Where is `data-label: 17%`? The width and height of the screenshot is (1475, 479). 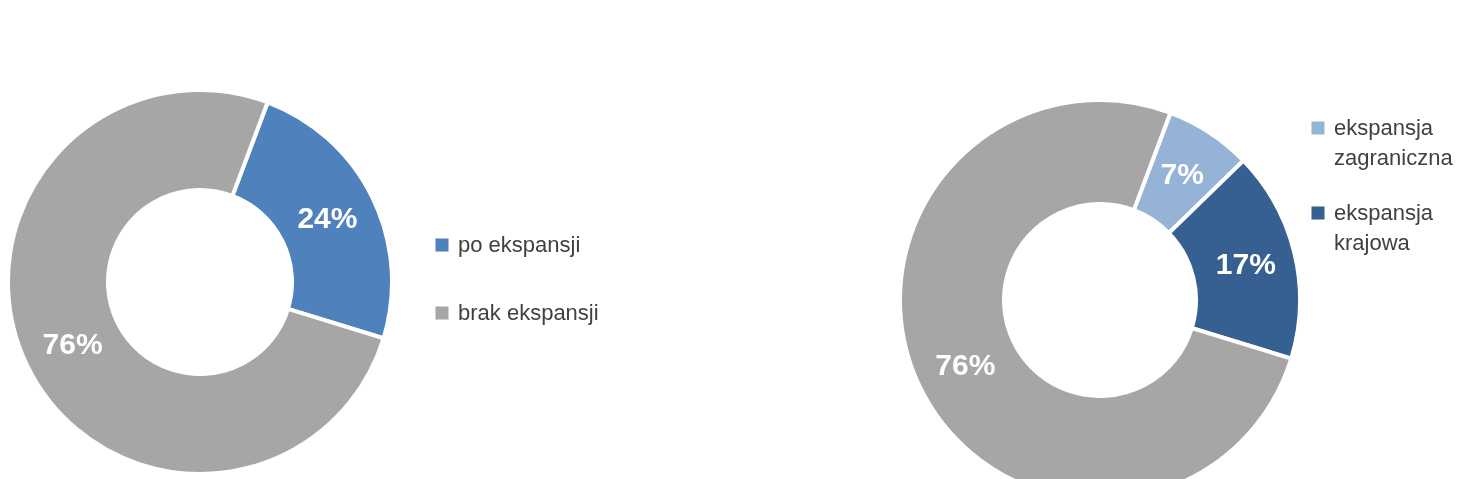 data-label: 17% is located at coordinates (1245, 263).